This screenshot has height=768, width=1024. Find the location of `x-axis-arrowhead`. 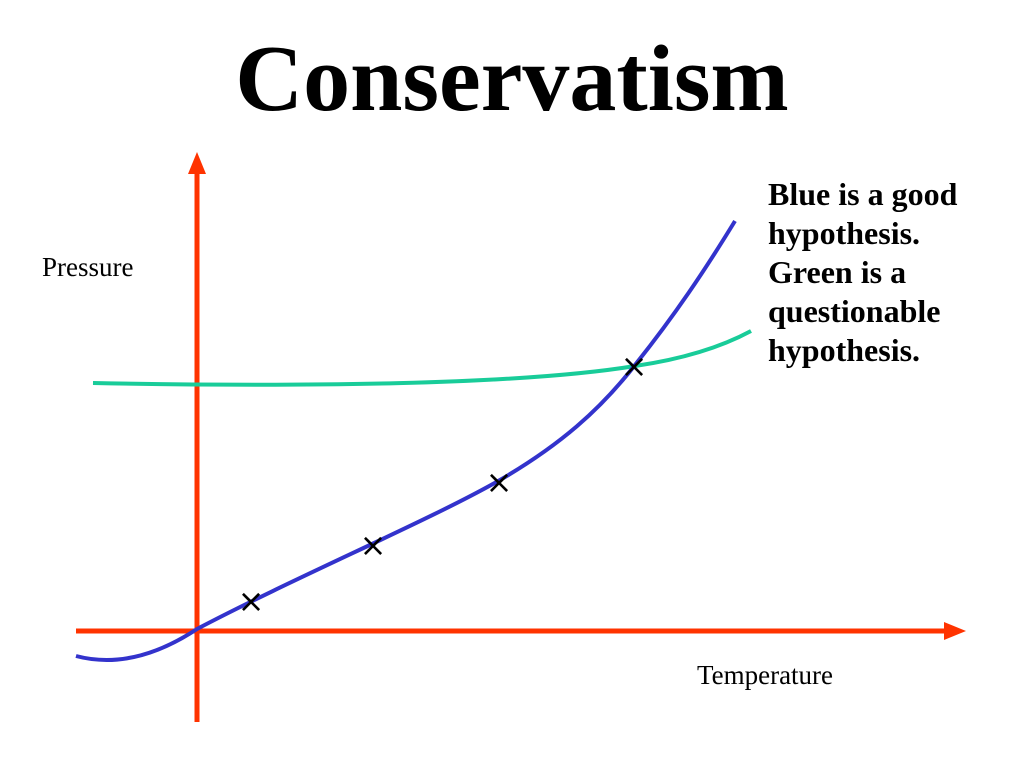

x-axis-arrowhead is located at coordinates (955, 631).